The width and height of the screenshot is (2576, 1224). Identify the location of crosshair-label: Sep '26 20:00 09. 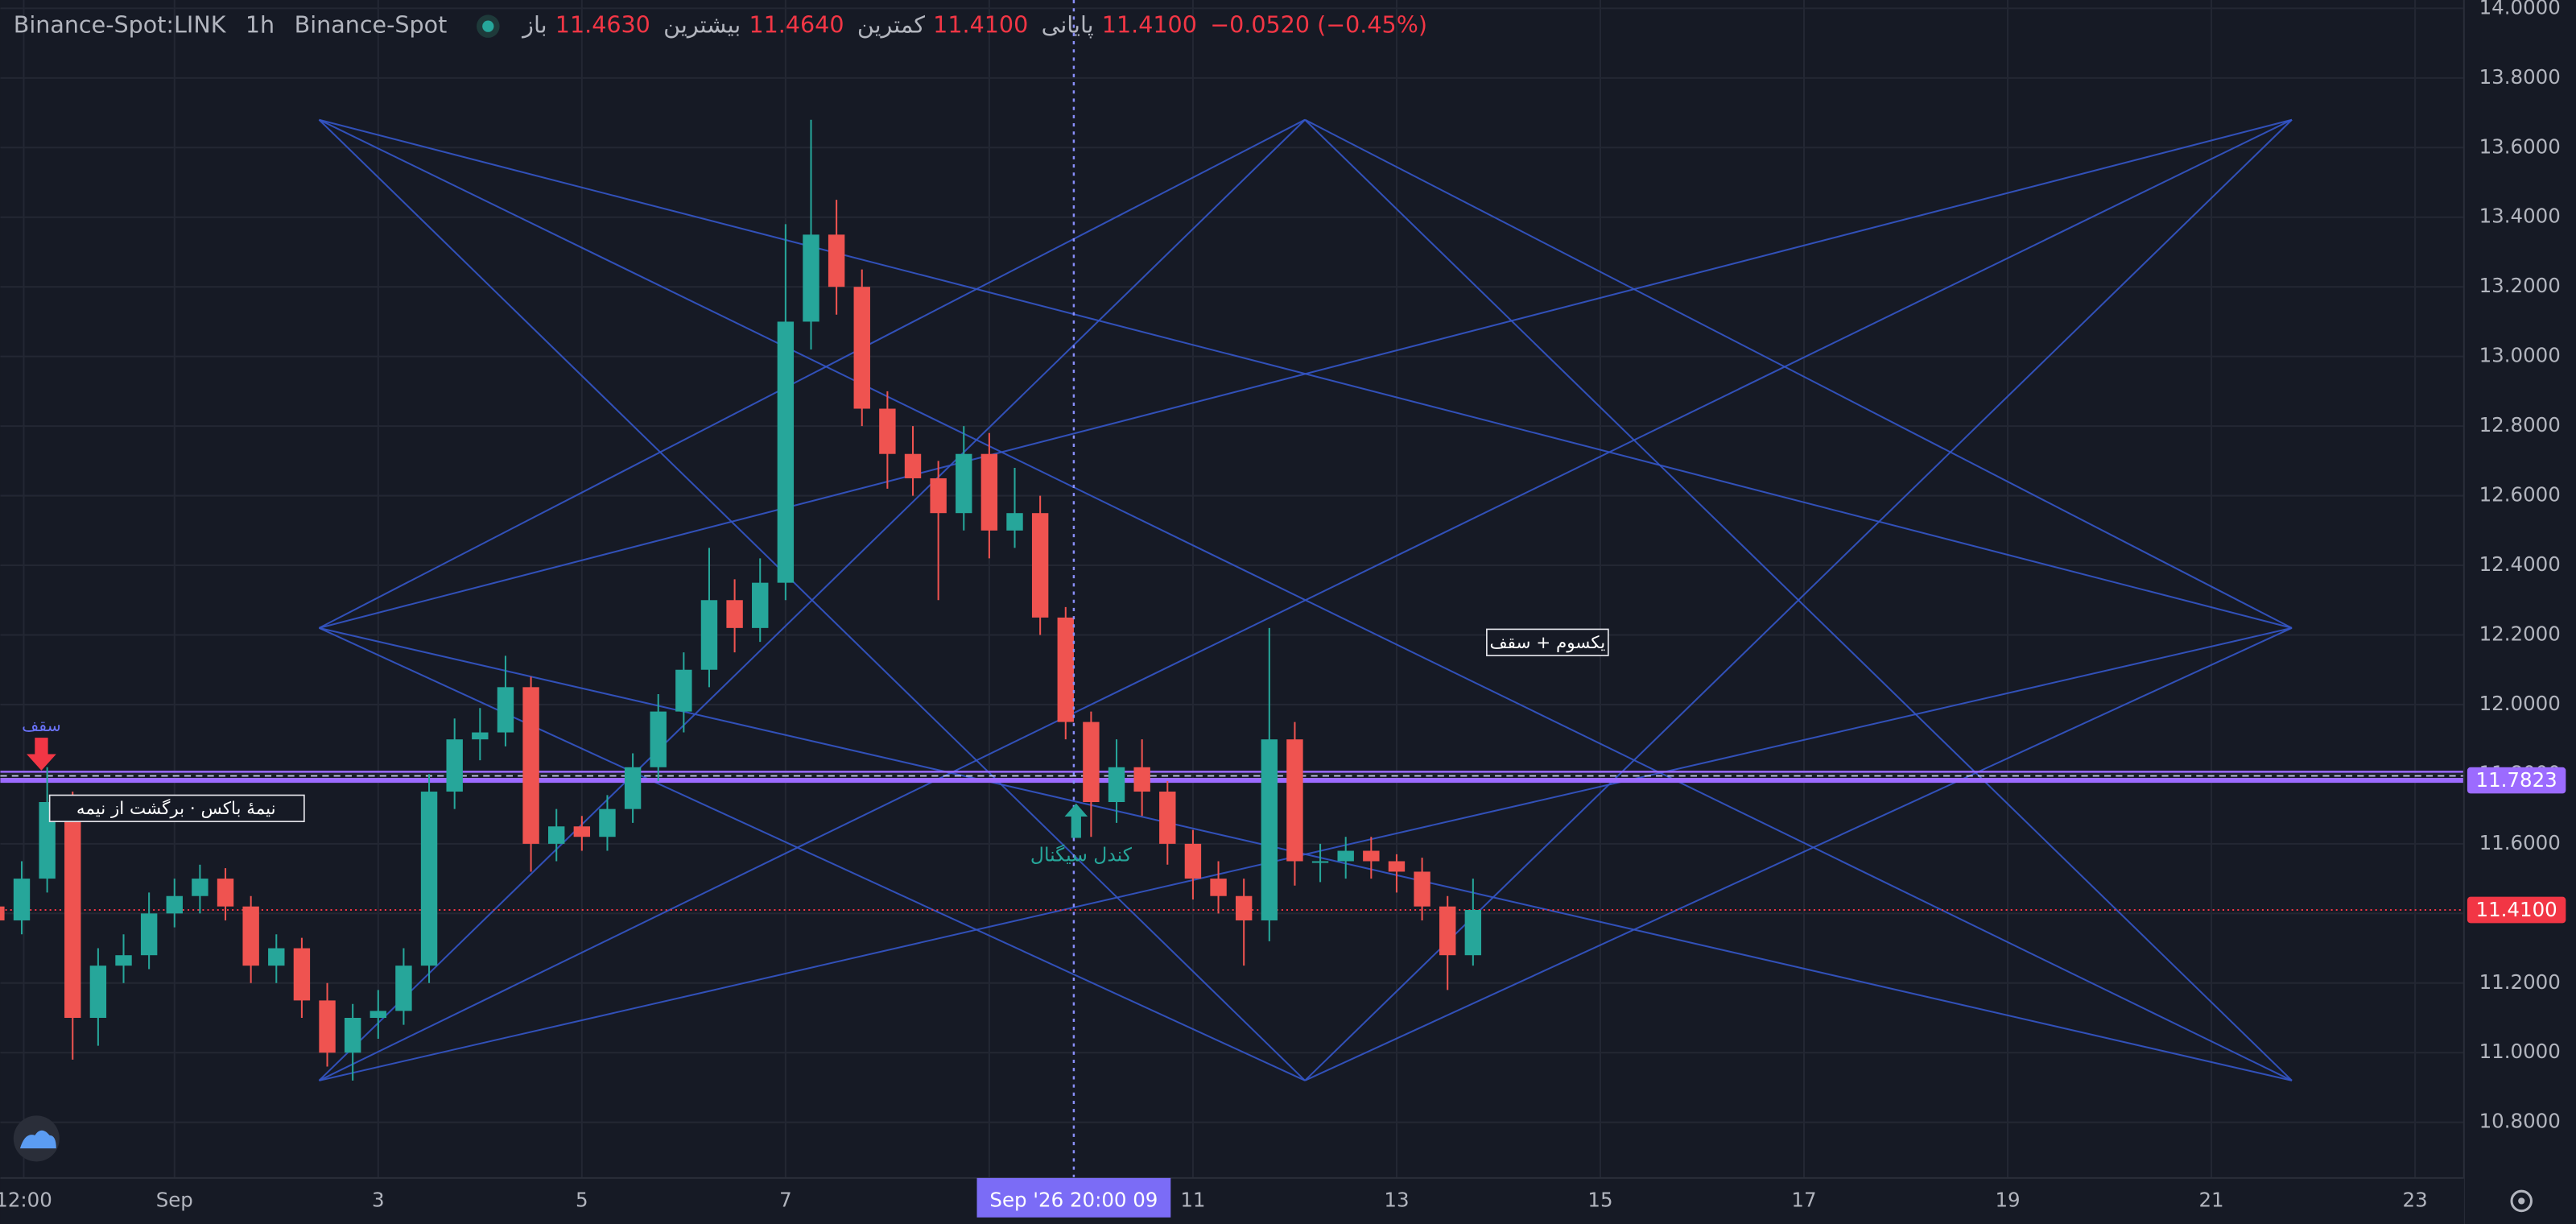
(1073, 1199).